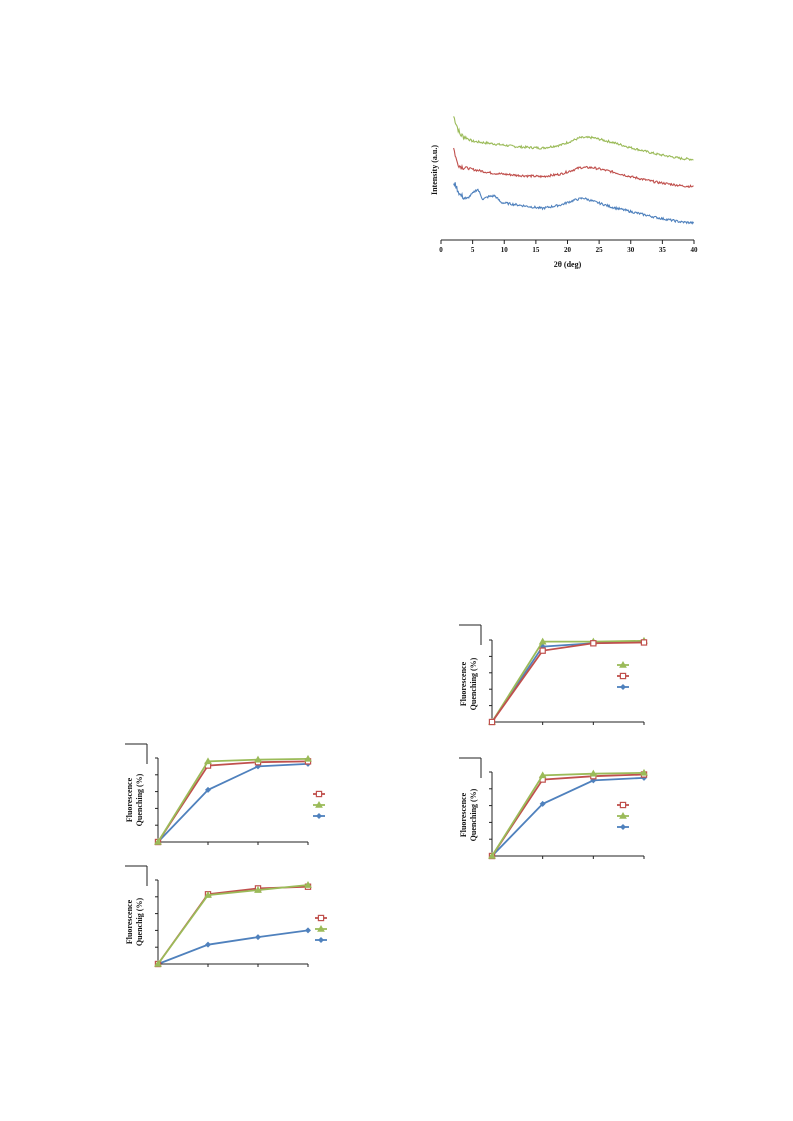  Describe the element at coordinates (568, 264) in the screenshot. I see `x-axis-label: 2θ (deg)` at that location.